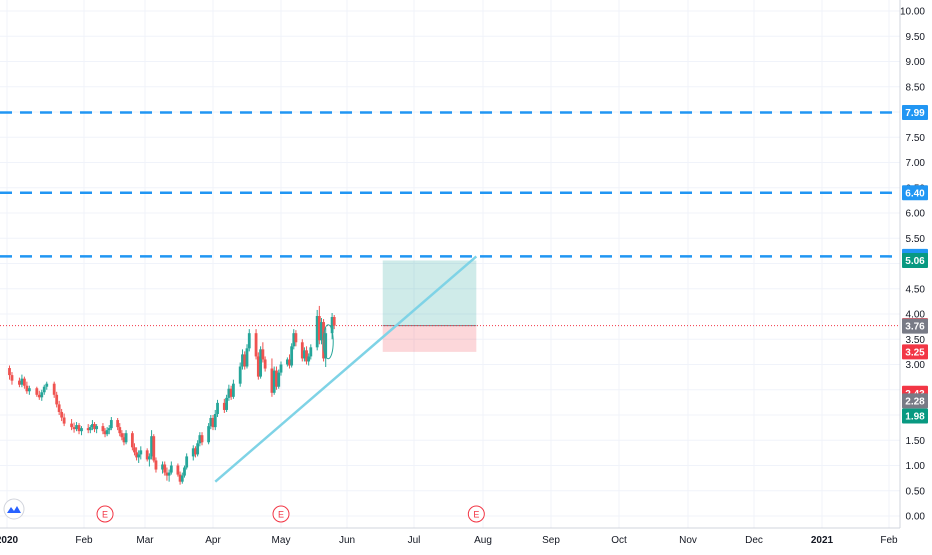 The height and width of the screenshot is (555, 932). Describe the element at coordinates (916, 289) in the screenshot. I see `price-tick-label: 4.50` at that location.